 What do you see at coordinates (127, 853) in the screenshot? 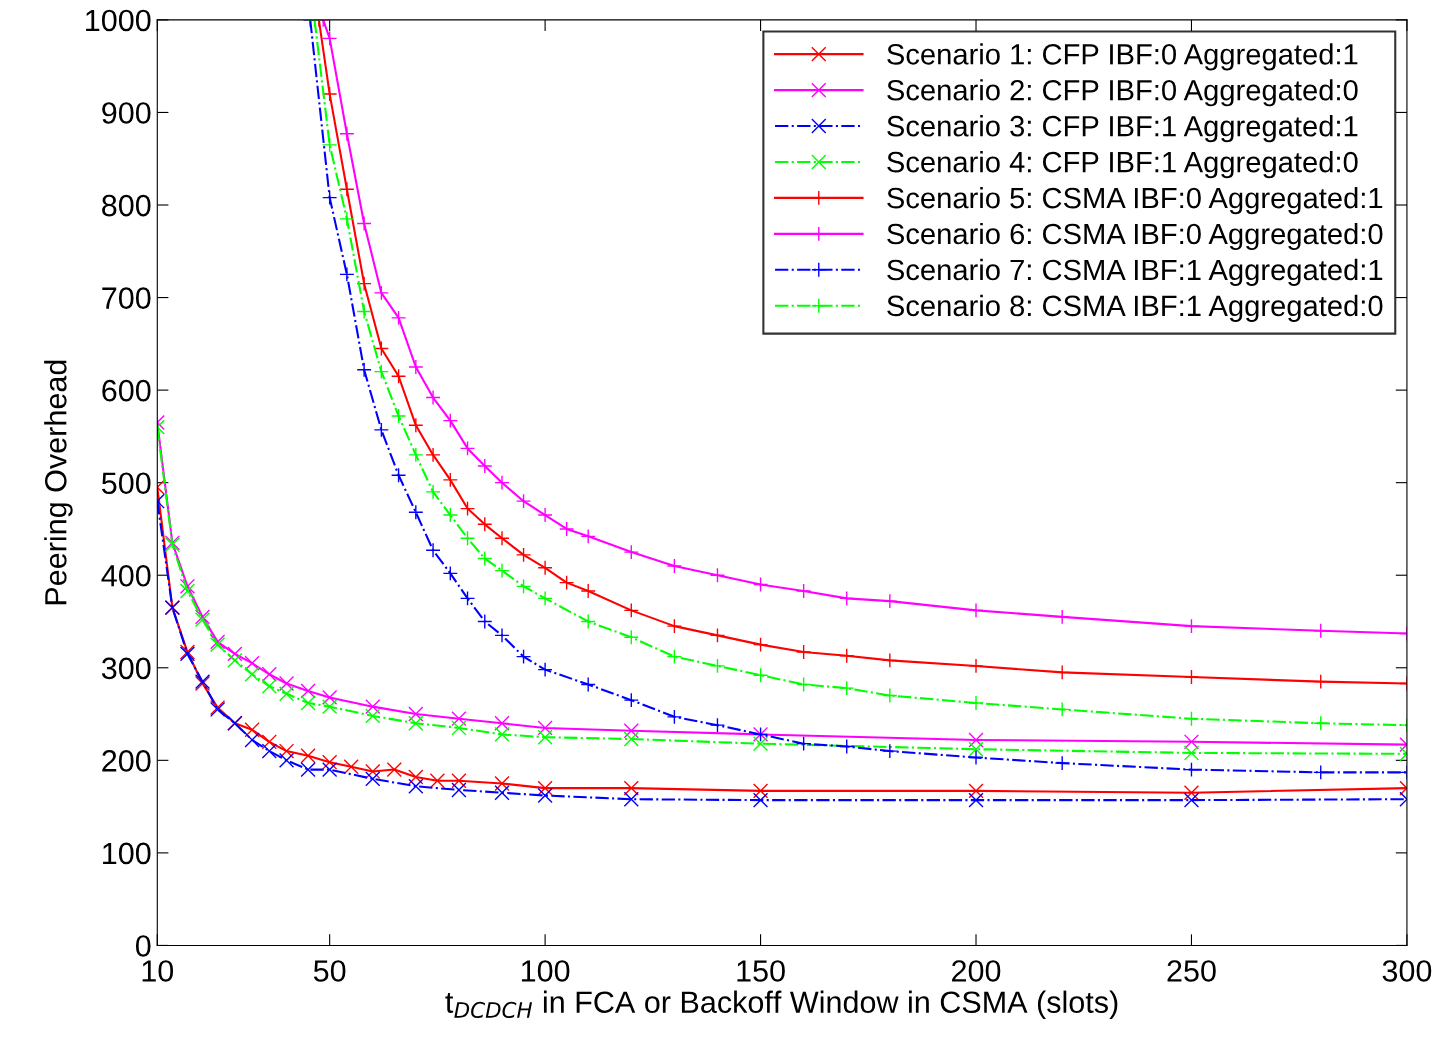
I see `y-tick-label: 100` at bounding box center [127, 853].